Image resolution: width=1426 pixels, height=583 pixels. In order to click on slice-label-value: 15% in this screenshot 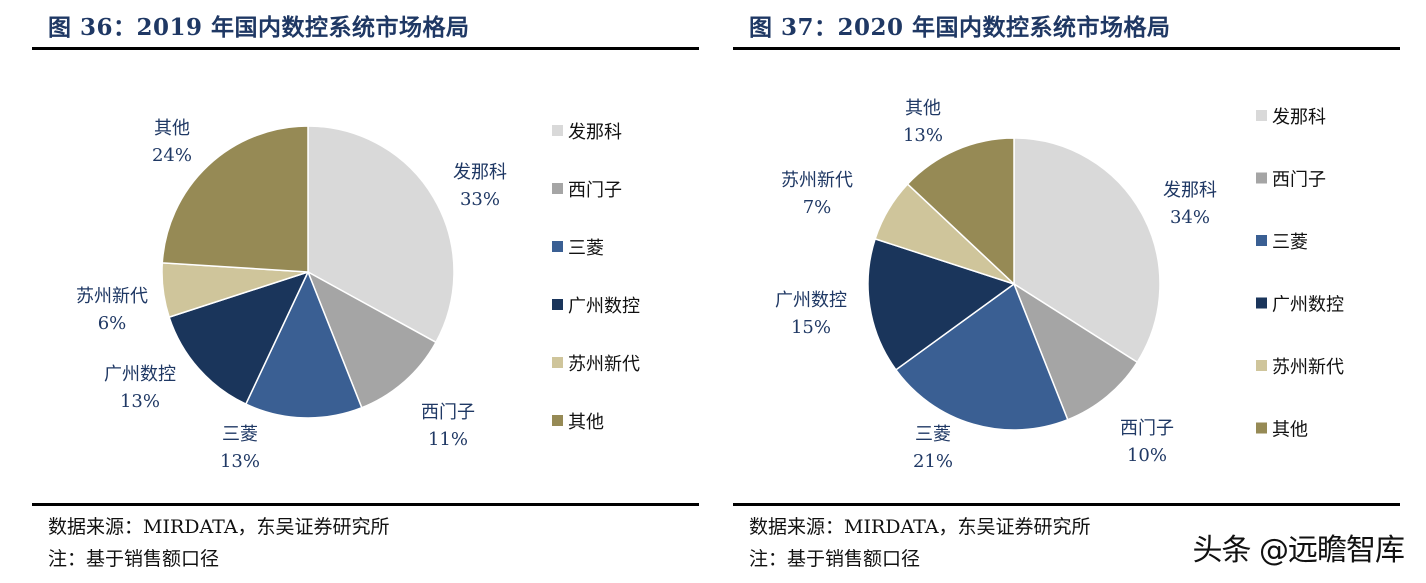, I will do `click(811, 327)`.